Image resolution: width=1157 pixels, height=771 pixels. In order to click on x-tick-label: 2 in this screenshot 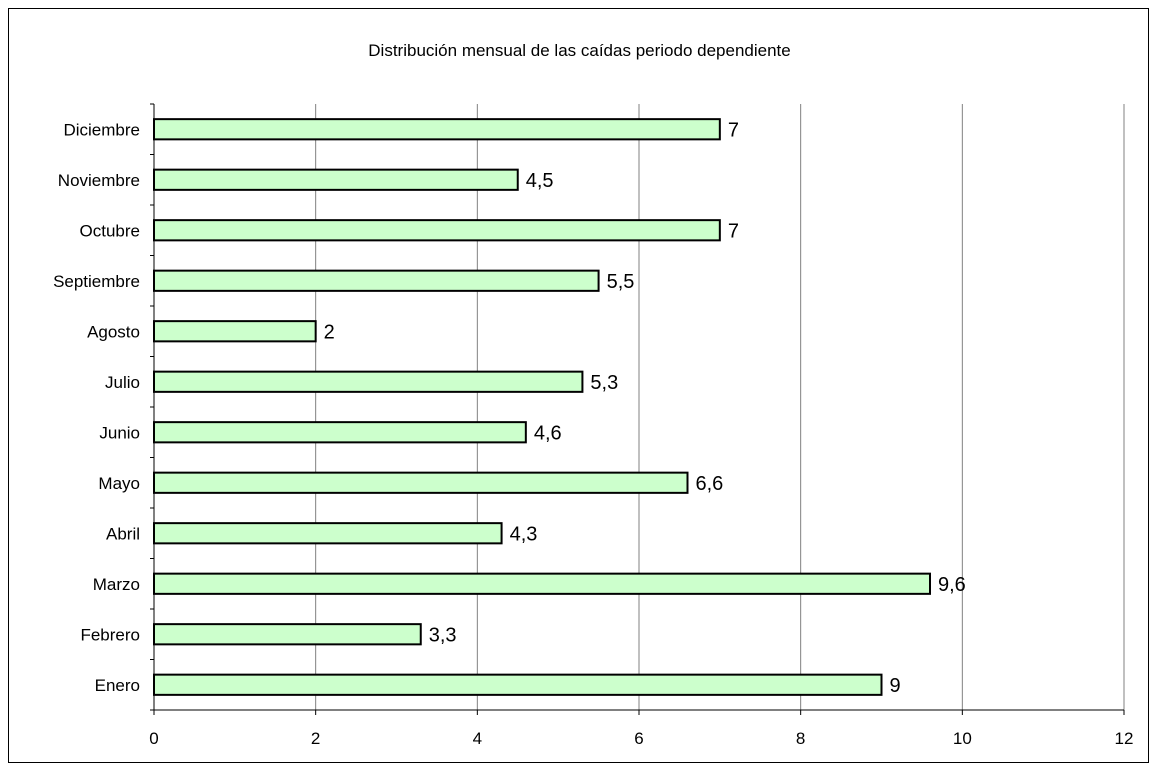, I will do `click(315, 738)`.